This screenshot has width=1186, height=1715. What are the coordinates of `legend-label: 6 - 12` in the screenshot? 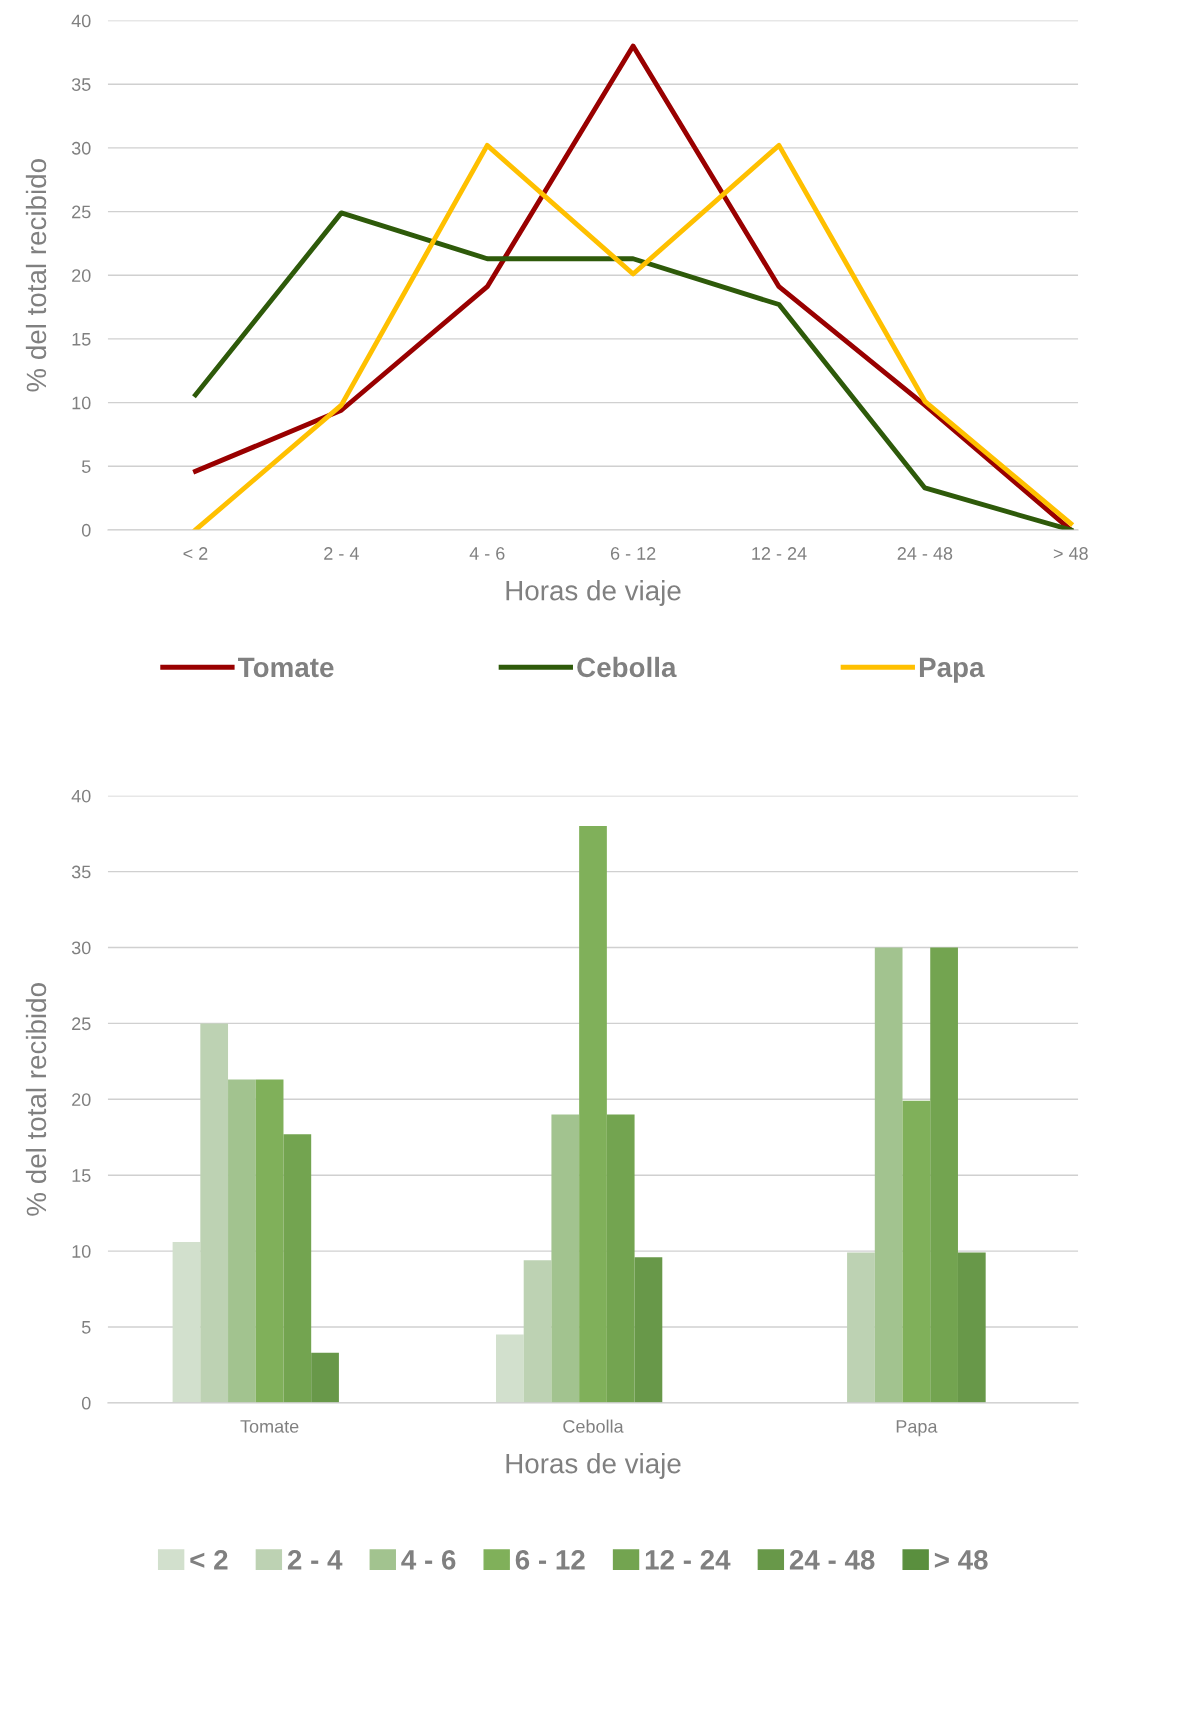 It's located at (550, 1560).